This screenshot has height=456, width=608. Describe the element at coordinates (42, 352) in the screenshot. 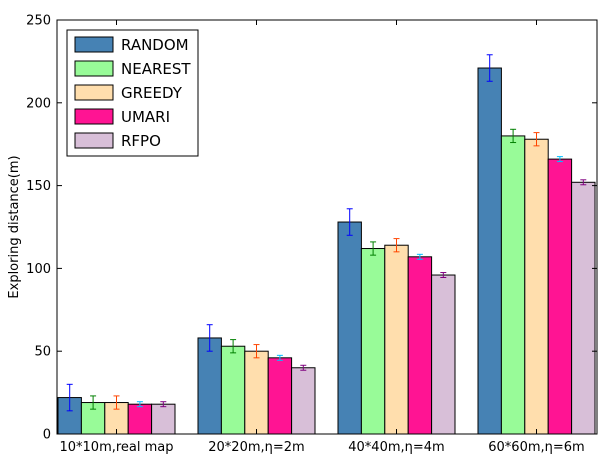

I see `y-tick-label: 50` at that location.